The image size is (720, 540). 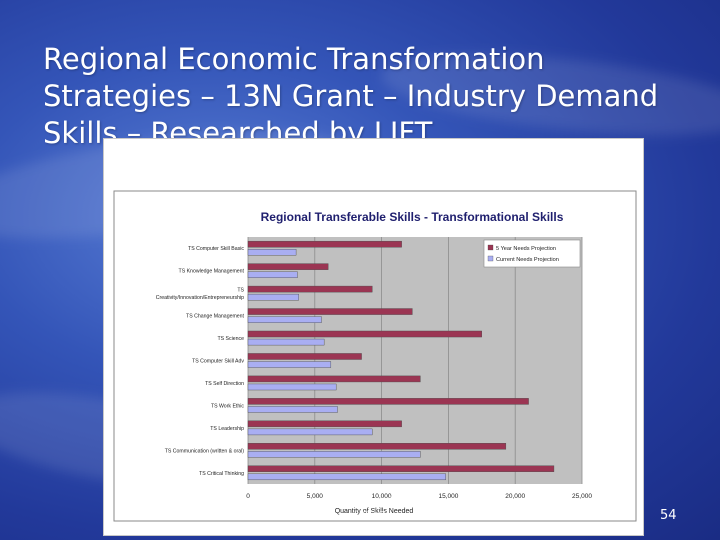 I want to click on category-label: TS Critical Thinking, so click(x=221, y=474).